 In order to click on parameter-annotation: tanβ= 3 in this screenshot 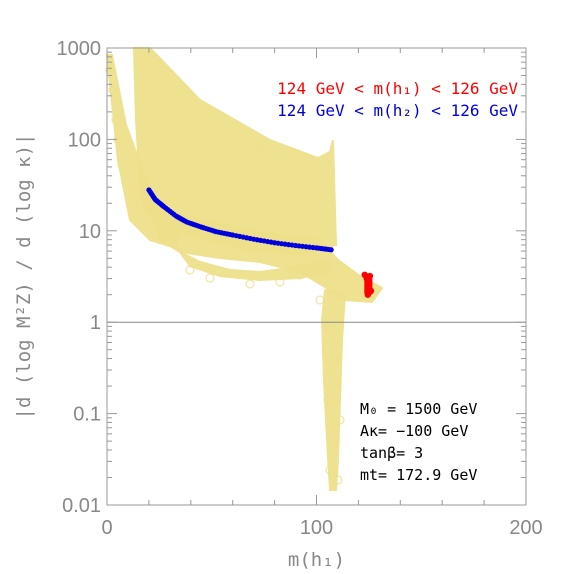, I will do `click(391, 453)`.